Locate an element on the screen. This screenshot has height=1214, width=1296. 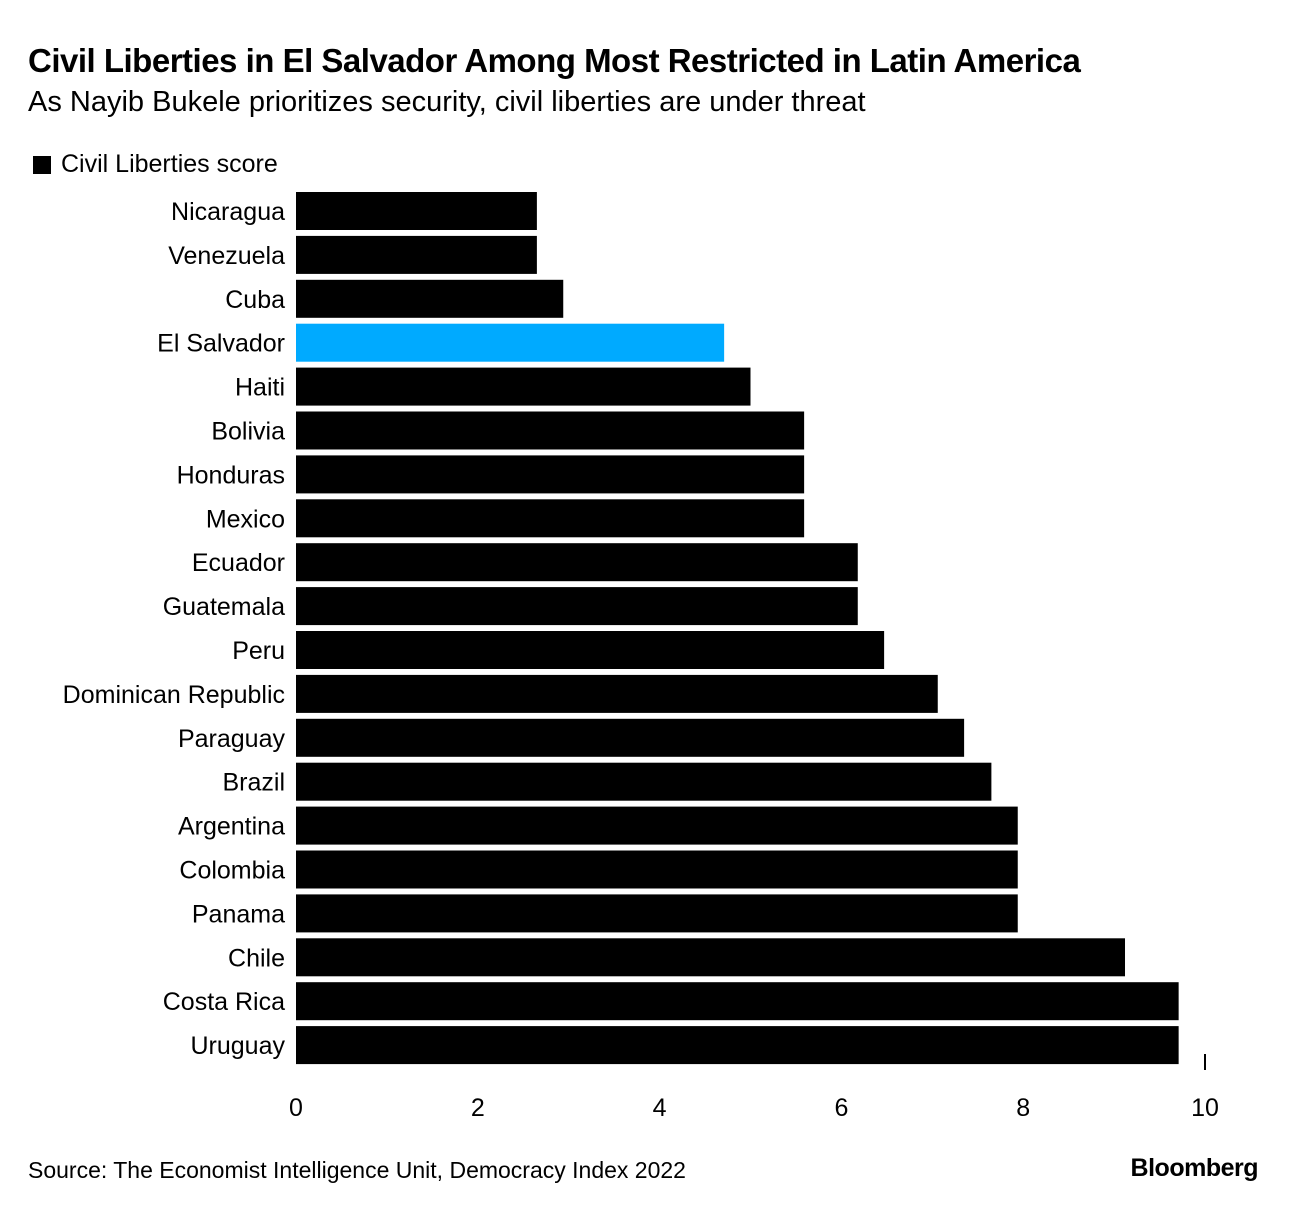
category-label: Honduras is located at coordinates (231, 475).